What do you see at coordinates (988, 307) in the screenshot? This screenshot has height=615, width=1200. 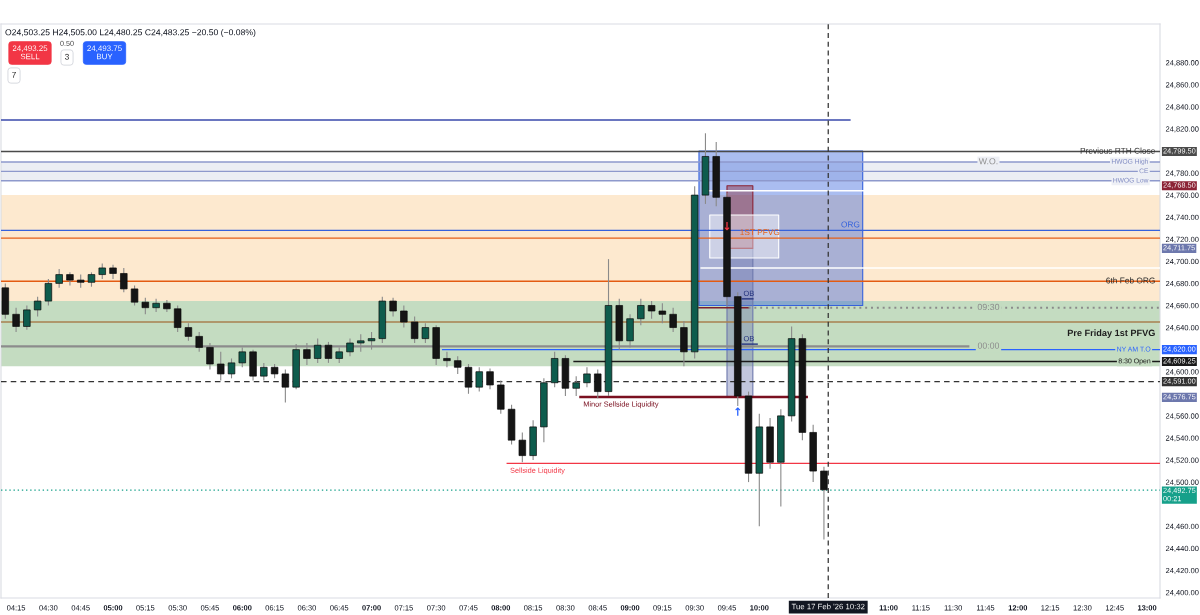 I see `series-label: 09:30` at bounding box center [988, 307].